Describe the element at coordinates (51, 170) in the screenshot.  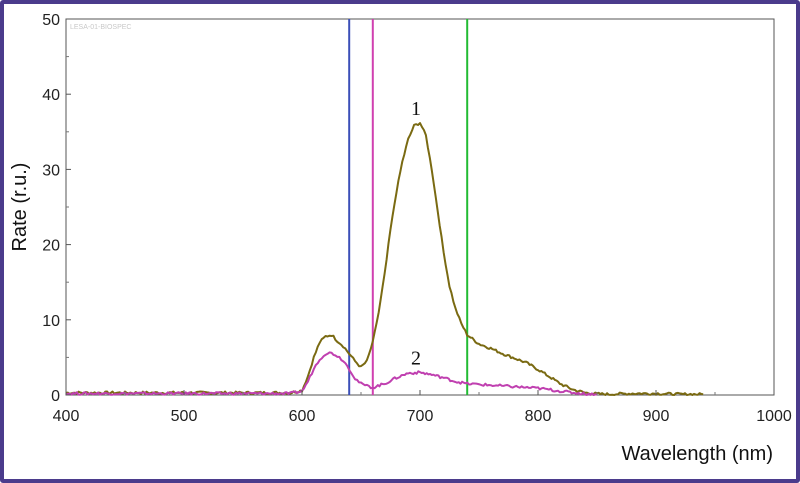
I see `y-tick-label-30: 30` at that location.